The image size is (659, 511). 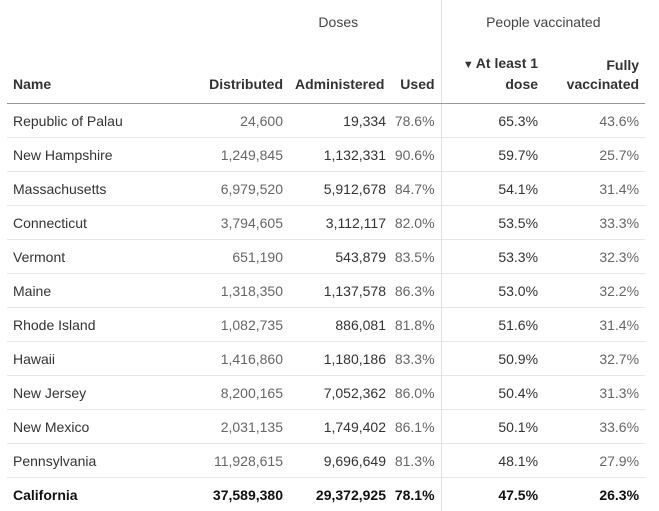 What do you see at coordinates (492, 291) in the screenshot?
I see `cell-one: 53.0%` at bounding box center [492, 291].